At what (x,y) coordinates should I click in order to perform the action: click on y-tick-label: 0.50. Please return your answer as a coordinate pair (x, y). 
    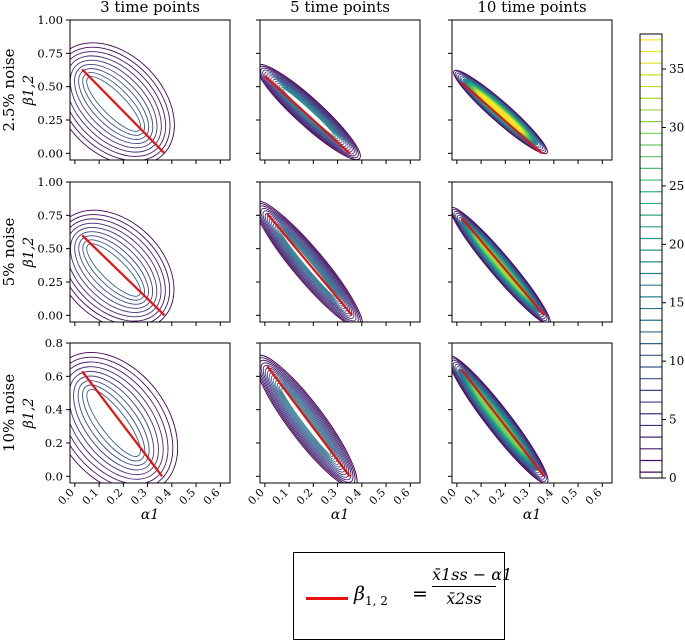
    Looking at the image, I should click on (50, 87).